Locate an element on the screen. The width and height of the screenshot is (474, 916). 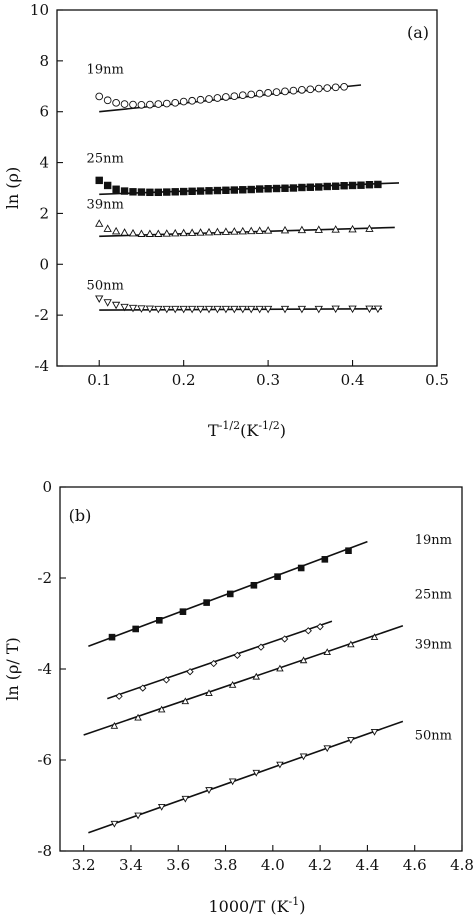
panel-b-x-axis-label: 1000/T (K-1) is located at coordinates (256, 905).